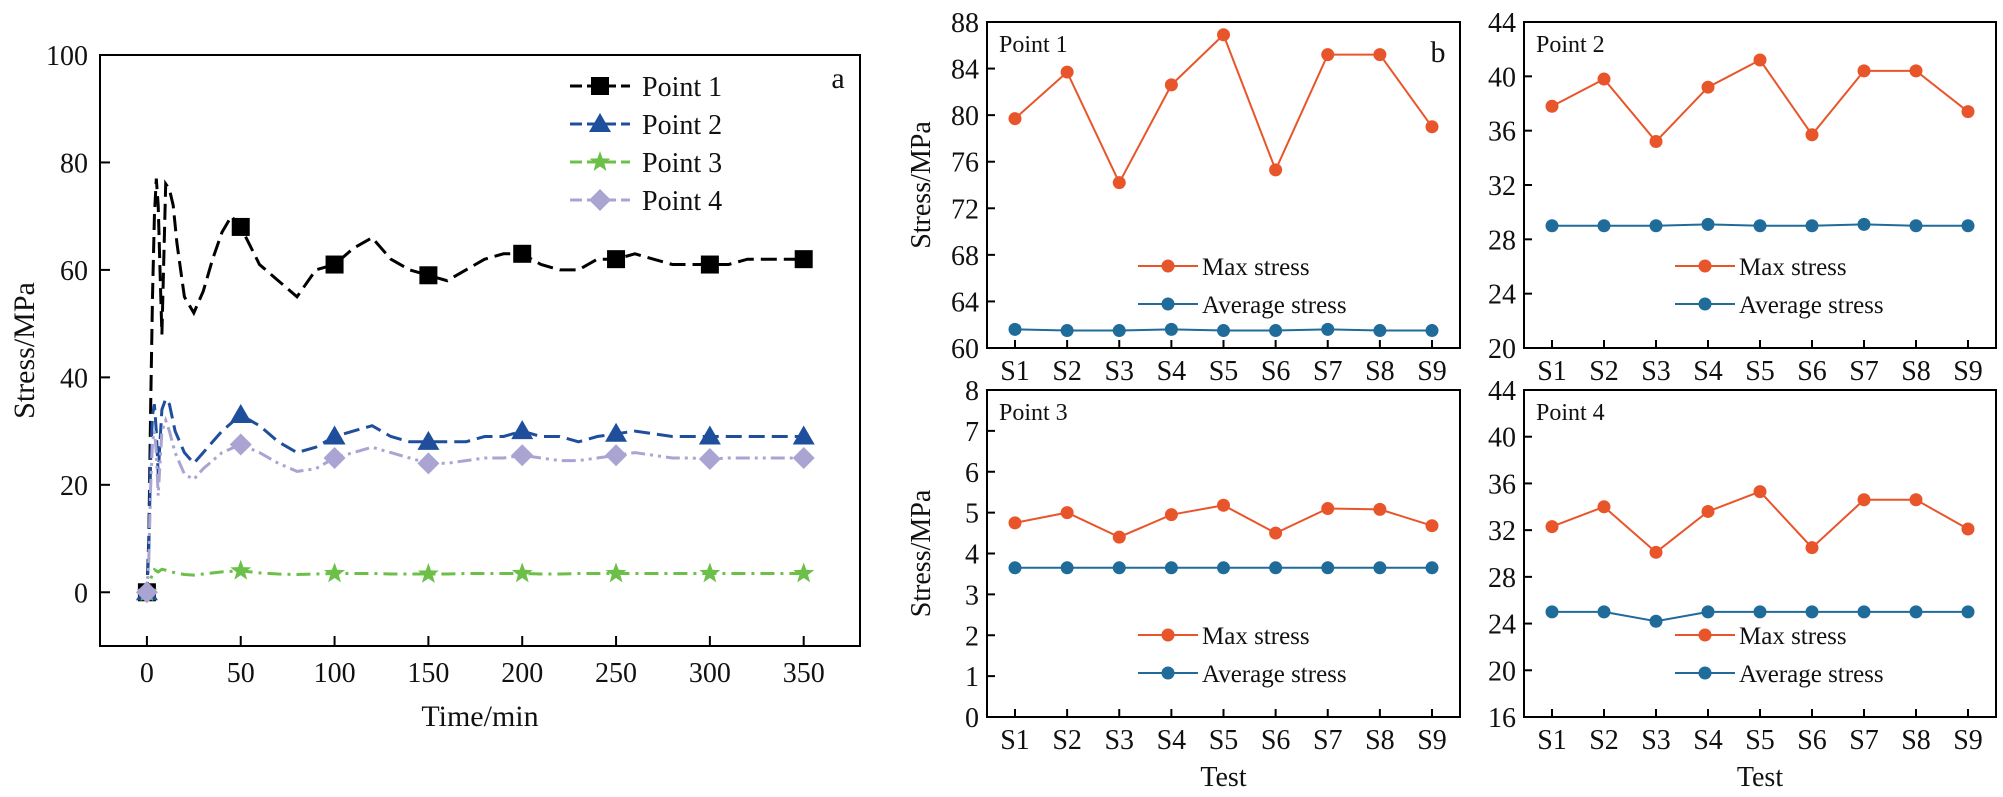  What do you see at coordinates (1502, 23) in the screenshot?
I see `y-tick-label: 44` at bounding box center [1502, 23].